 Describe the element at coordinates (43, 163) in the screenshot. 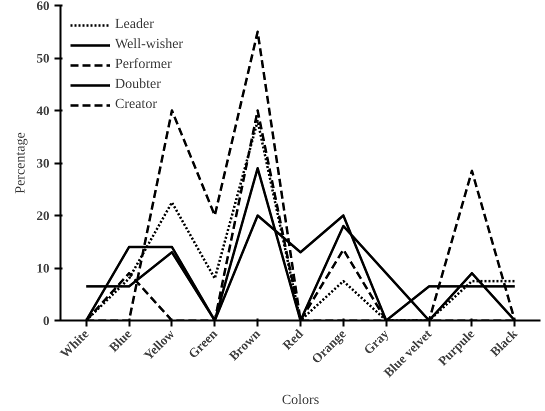

I see `y-tick-label: 30` at that location.